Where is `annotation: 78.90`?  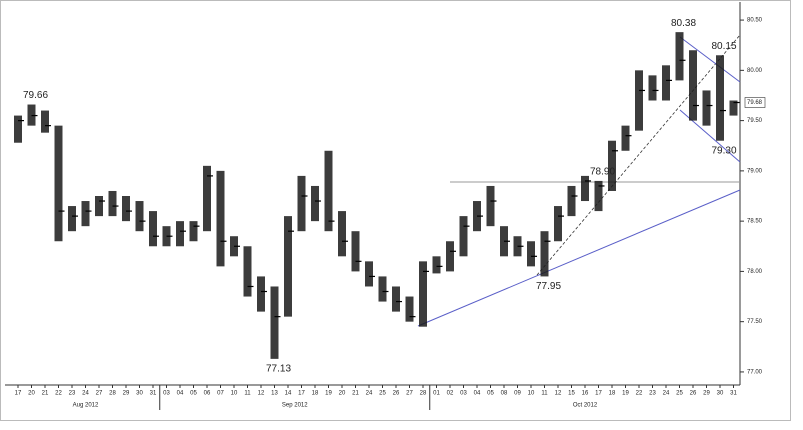
annotation: 78.90 is located at coordinates (602, 172).